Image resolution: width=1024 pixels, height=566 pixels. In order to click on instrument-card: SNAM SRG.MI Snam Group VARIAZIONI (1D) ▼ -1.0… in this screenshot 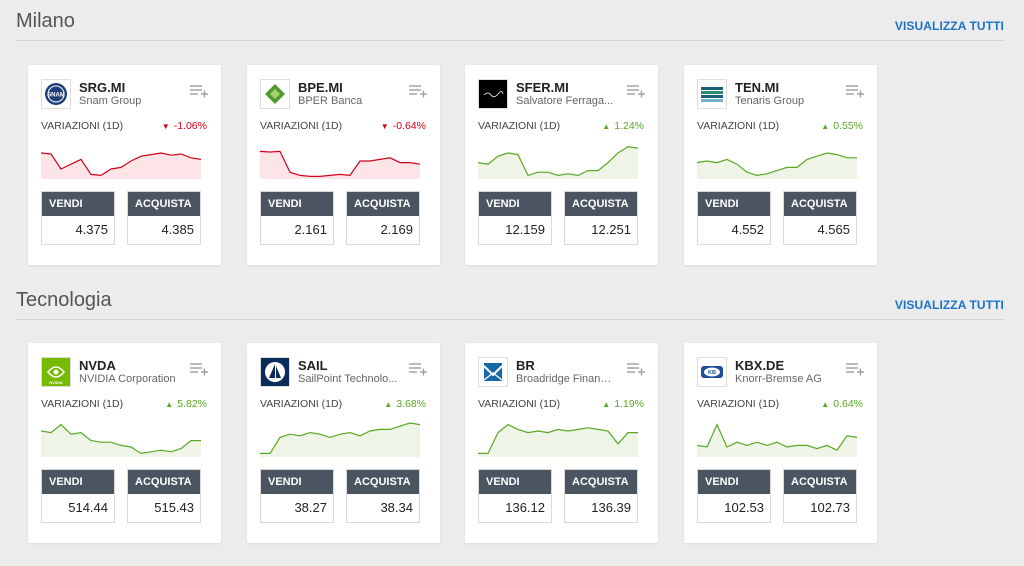, I will do `click(124, 165)`.